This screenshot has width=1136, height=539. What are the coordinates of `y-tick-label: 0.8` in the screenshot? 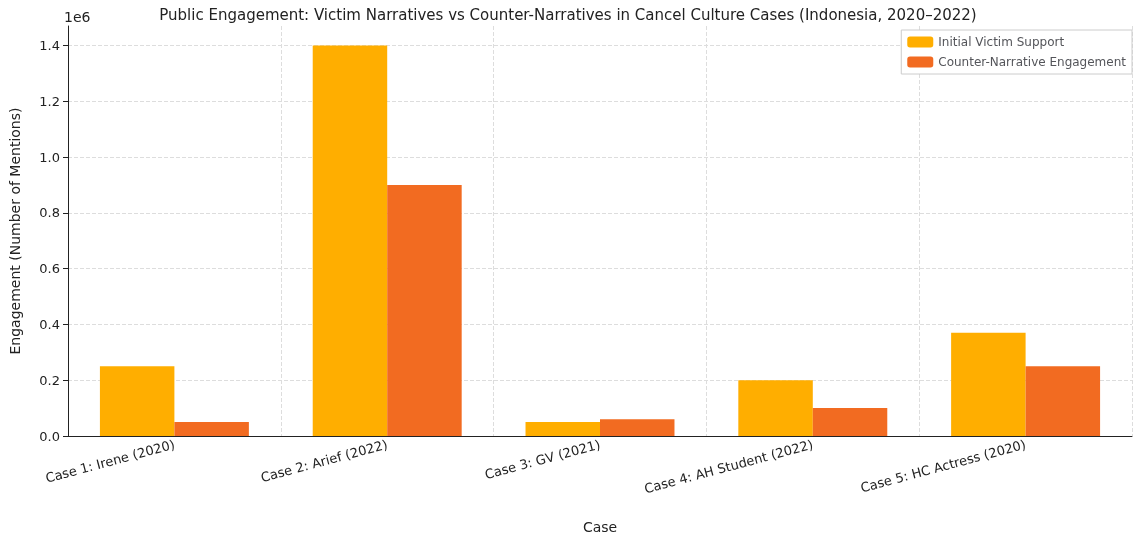 It's located at (49, 213).